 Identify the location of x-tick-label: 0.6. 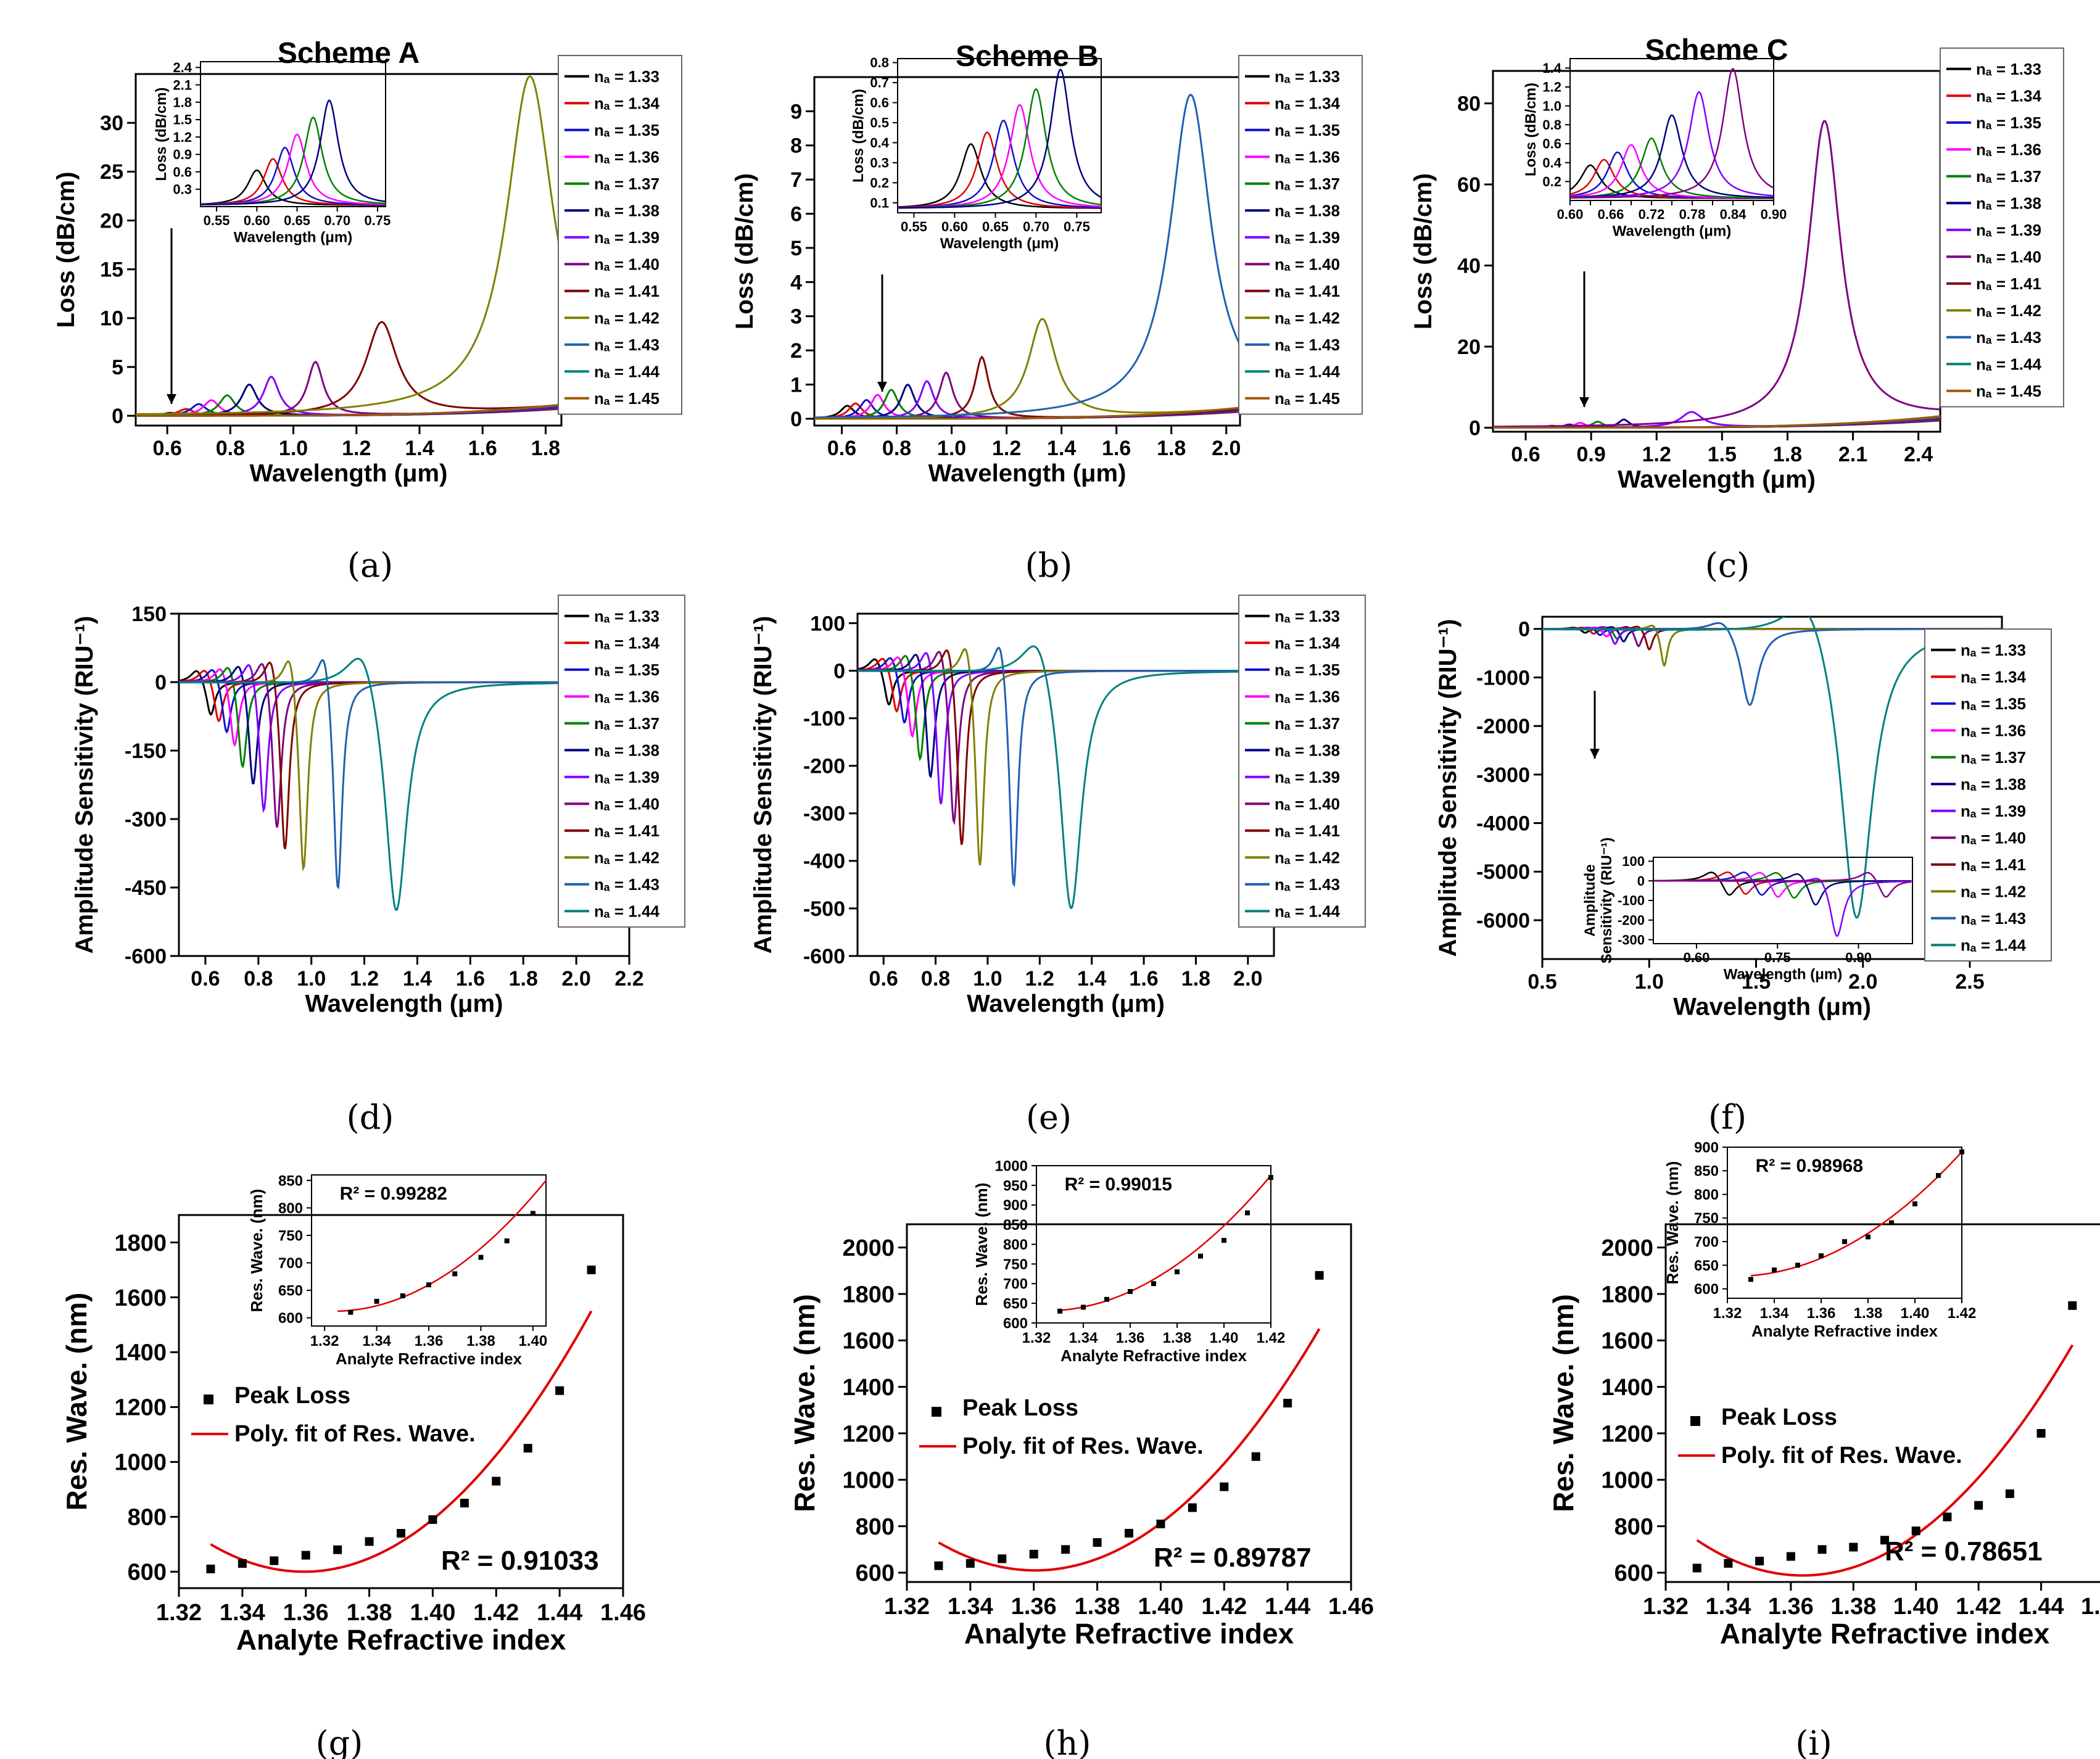
(205, 979).